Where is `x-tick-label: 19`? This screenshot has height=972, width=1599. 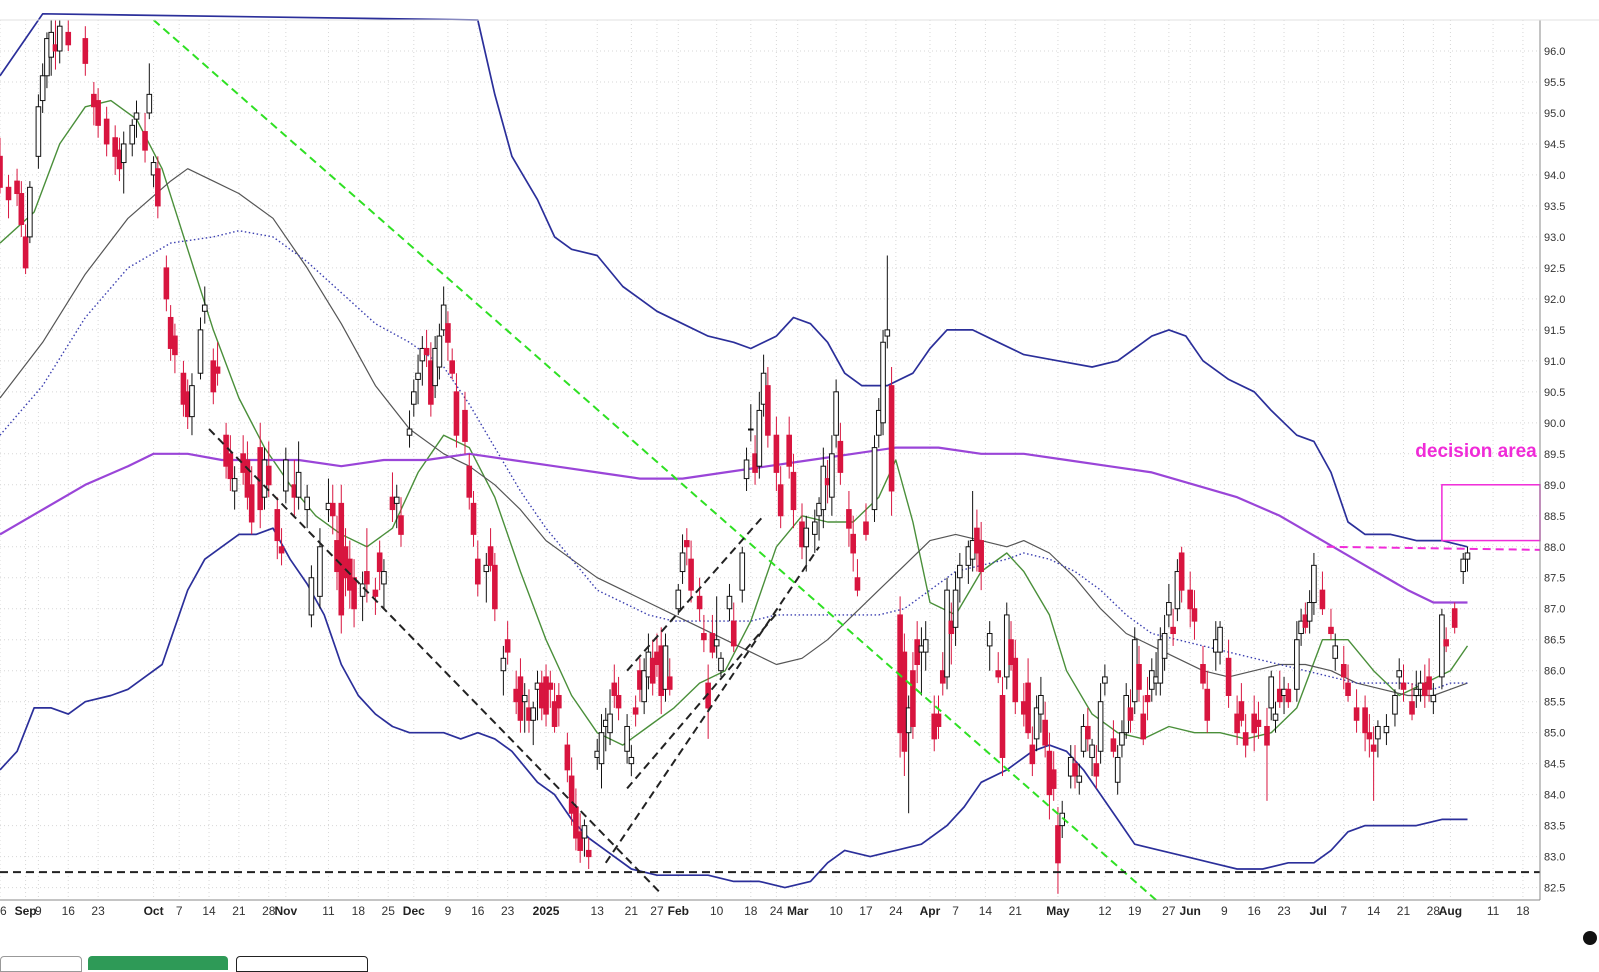 x-tick-label: 19 is located at coordinates (1135, 911).